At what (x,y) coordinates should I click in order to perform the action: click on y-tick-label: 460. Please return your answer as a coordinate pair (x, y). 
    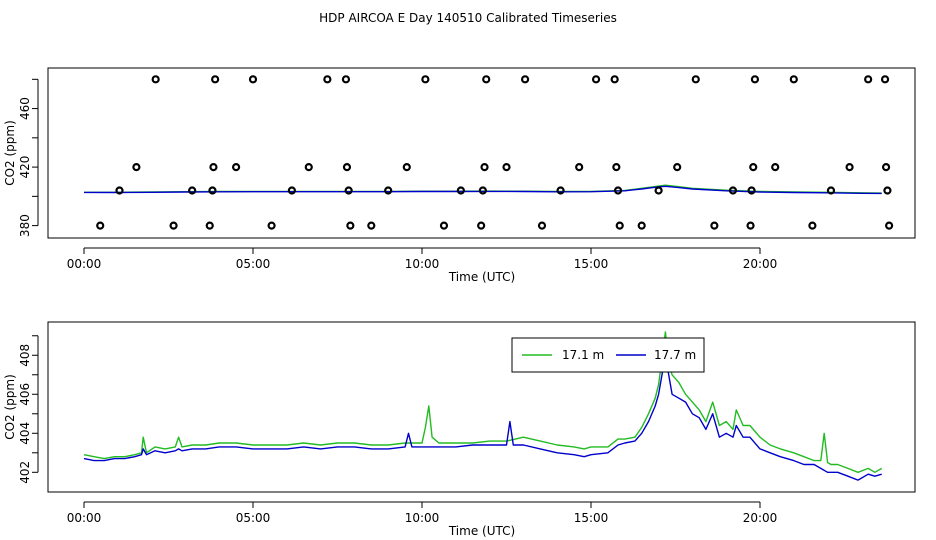
    Looking at the image, I should click on (25, 108).